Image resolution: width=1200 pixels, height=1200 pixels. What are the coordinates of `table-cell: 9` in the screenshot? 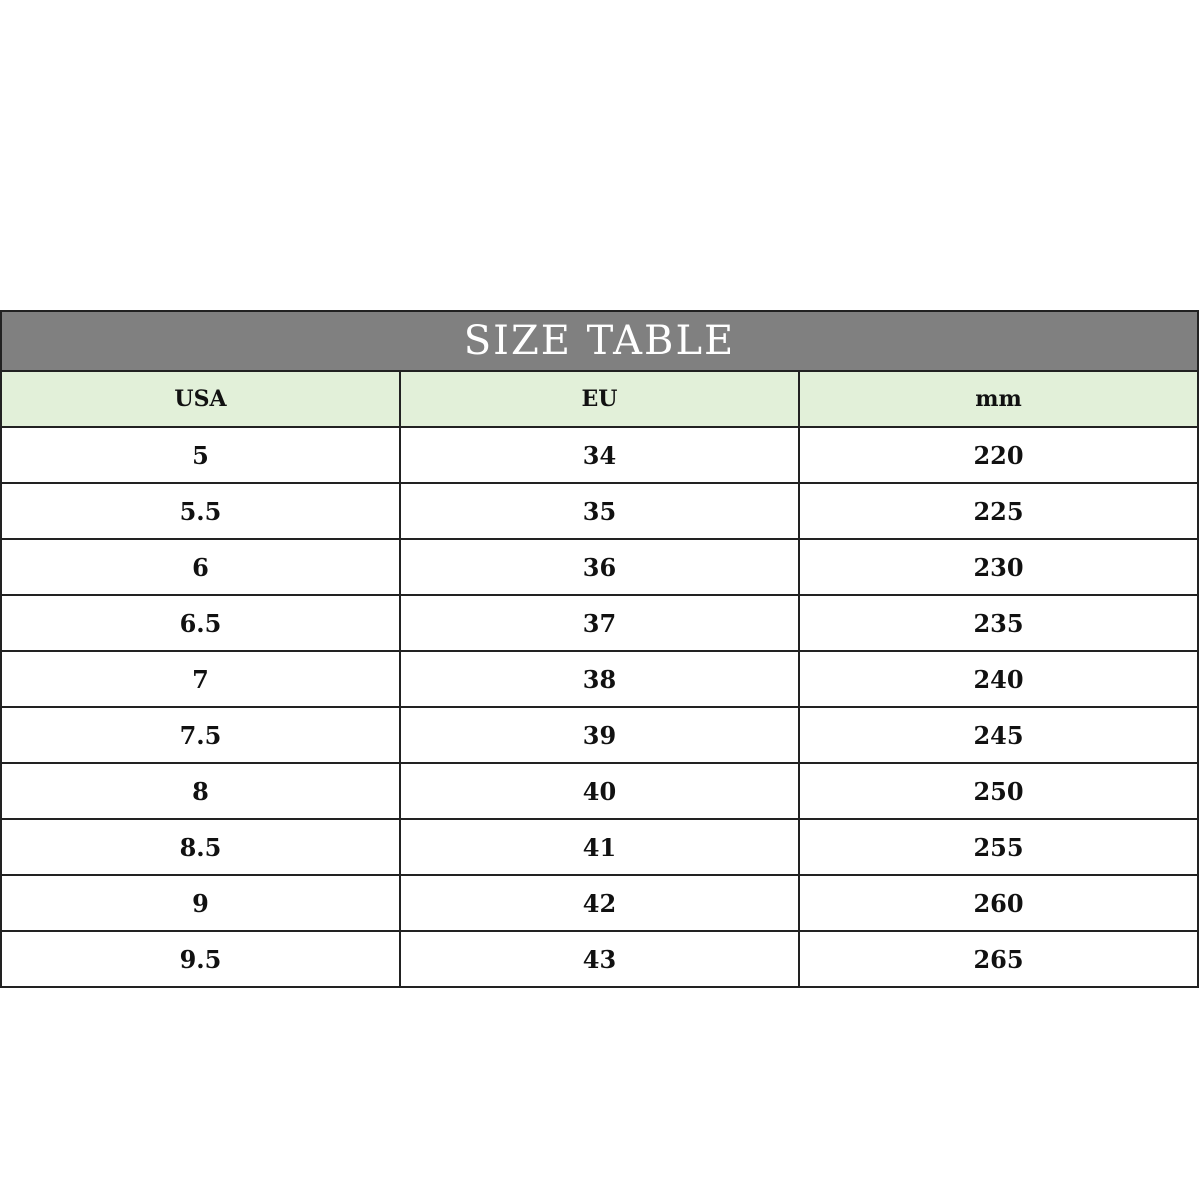 It's located at (200, 903).